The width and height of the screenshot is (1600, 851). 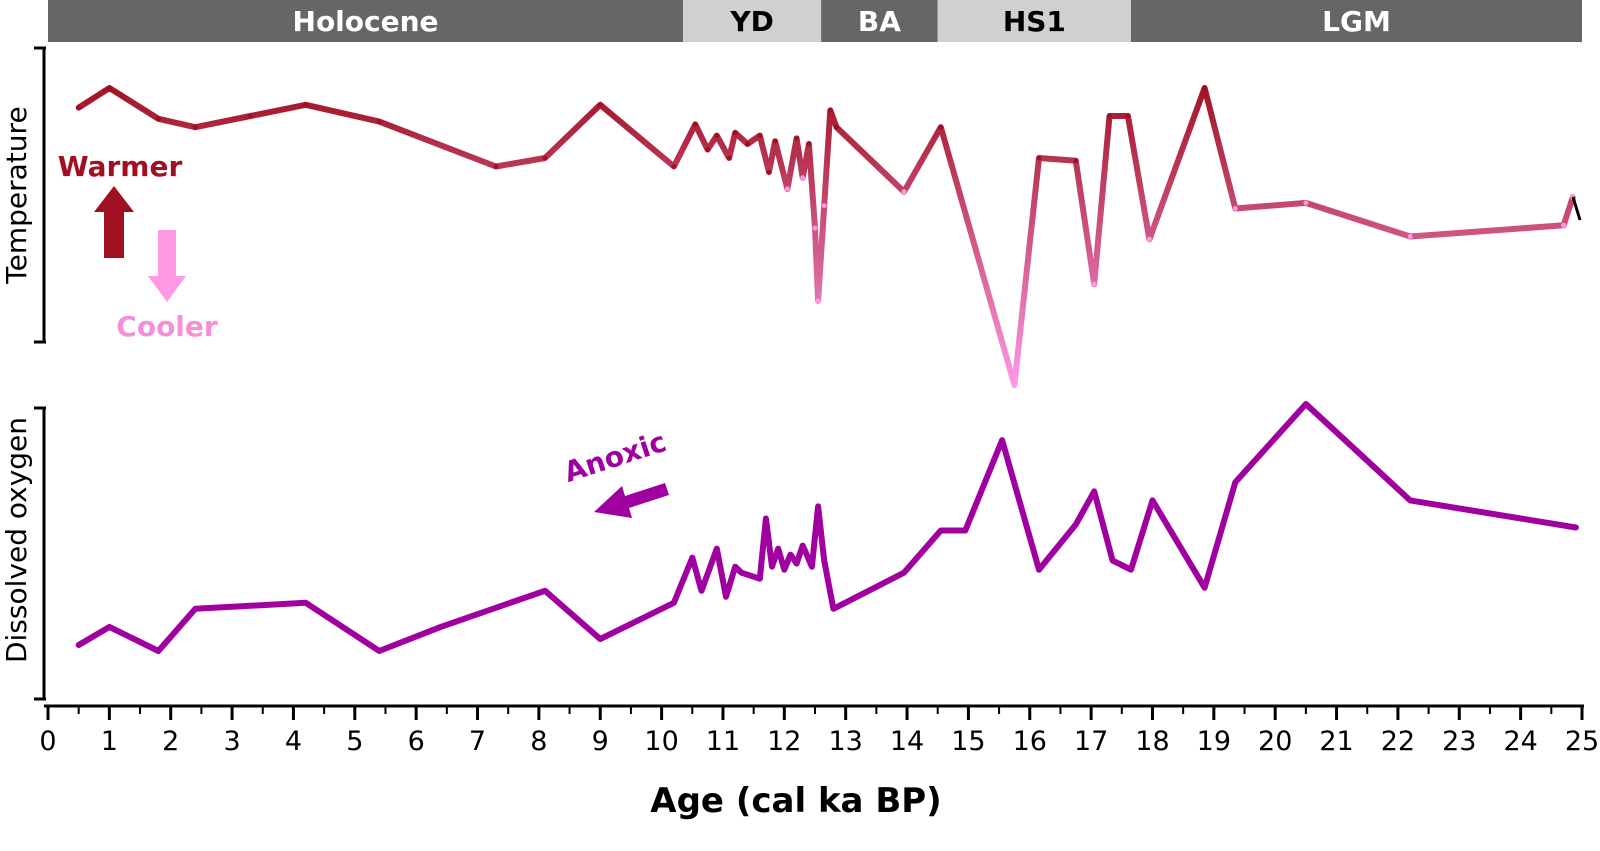 What do you see at coordinates (1152, 741) in the screenshot?
I see `x-tick-label: 18` at bounding box center [1152, 741].